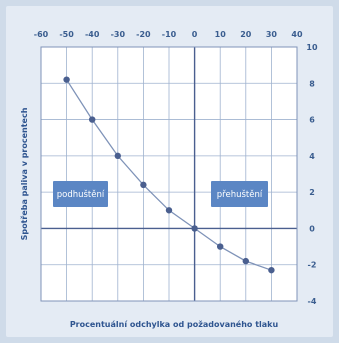 This screenshot has height=343, width=339. What do you see at coordinates (312, 174) in the screenshot?
I see `y-tick-labels: 10 8 6 4 2 0 -2 -4` at bounding box center [312, 174].